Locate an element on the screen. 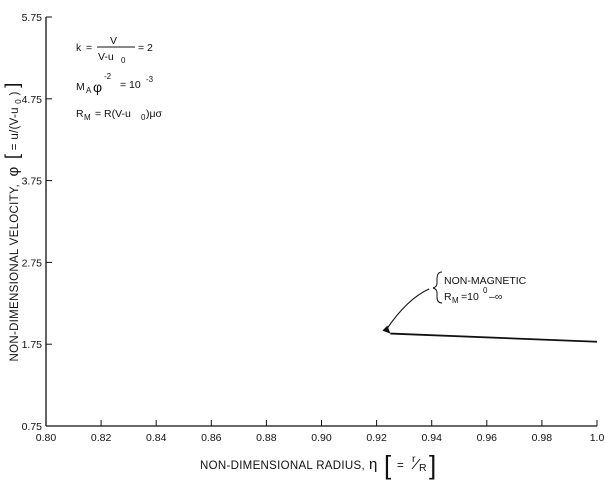 The image size is (605, 485). x-tick-label: 0.94 is located at coordinates (431, 438).